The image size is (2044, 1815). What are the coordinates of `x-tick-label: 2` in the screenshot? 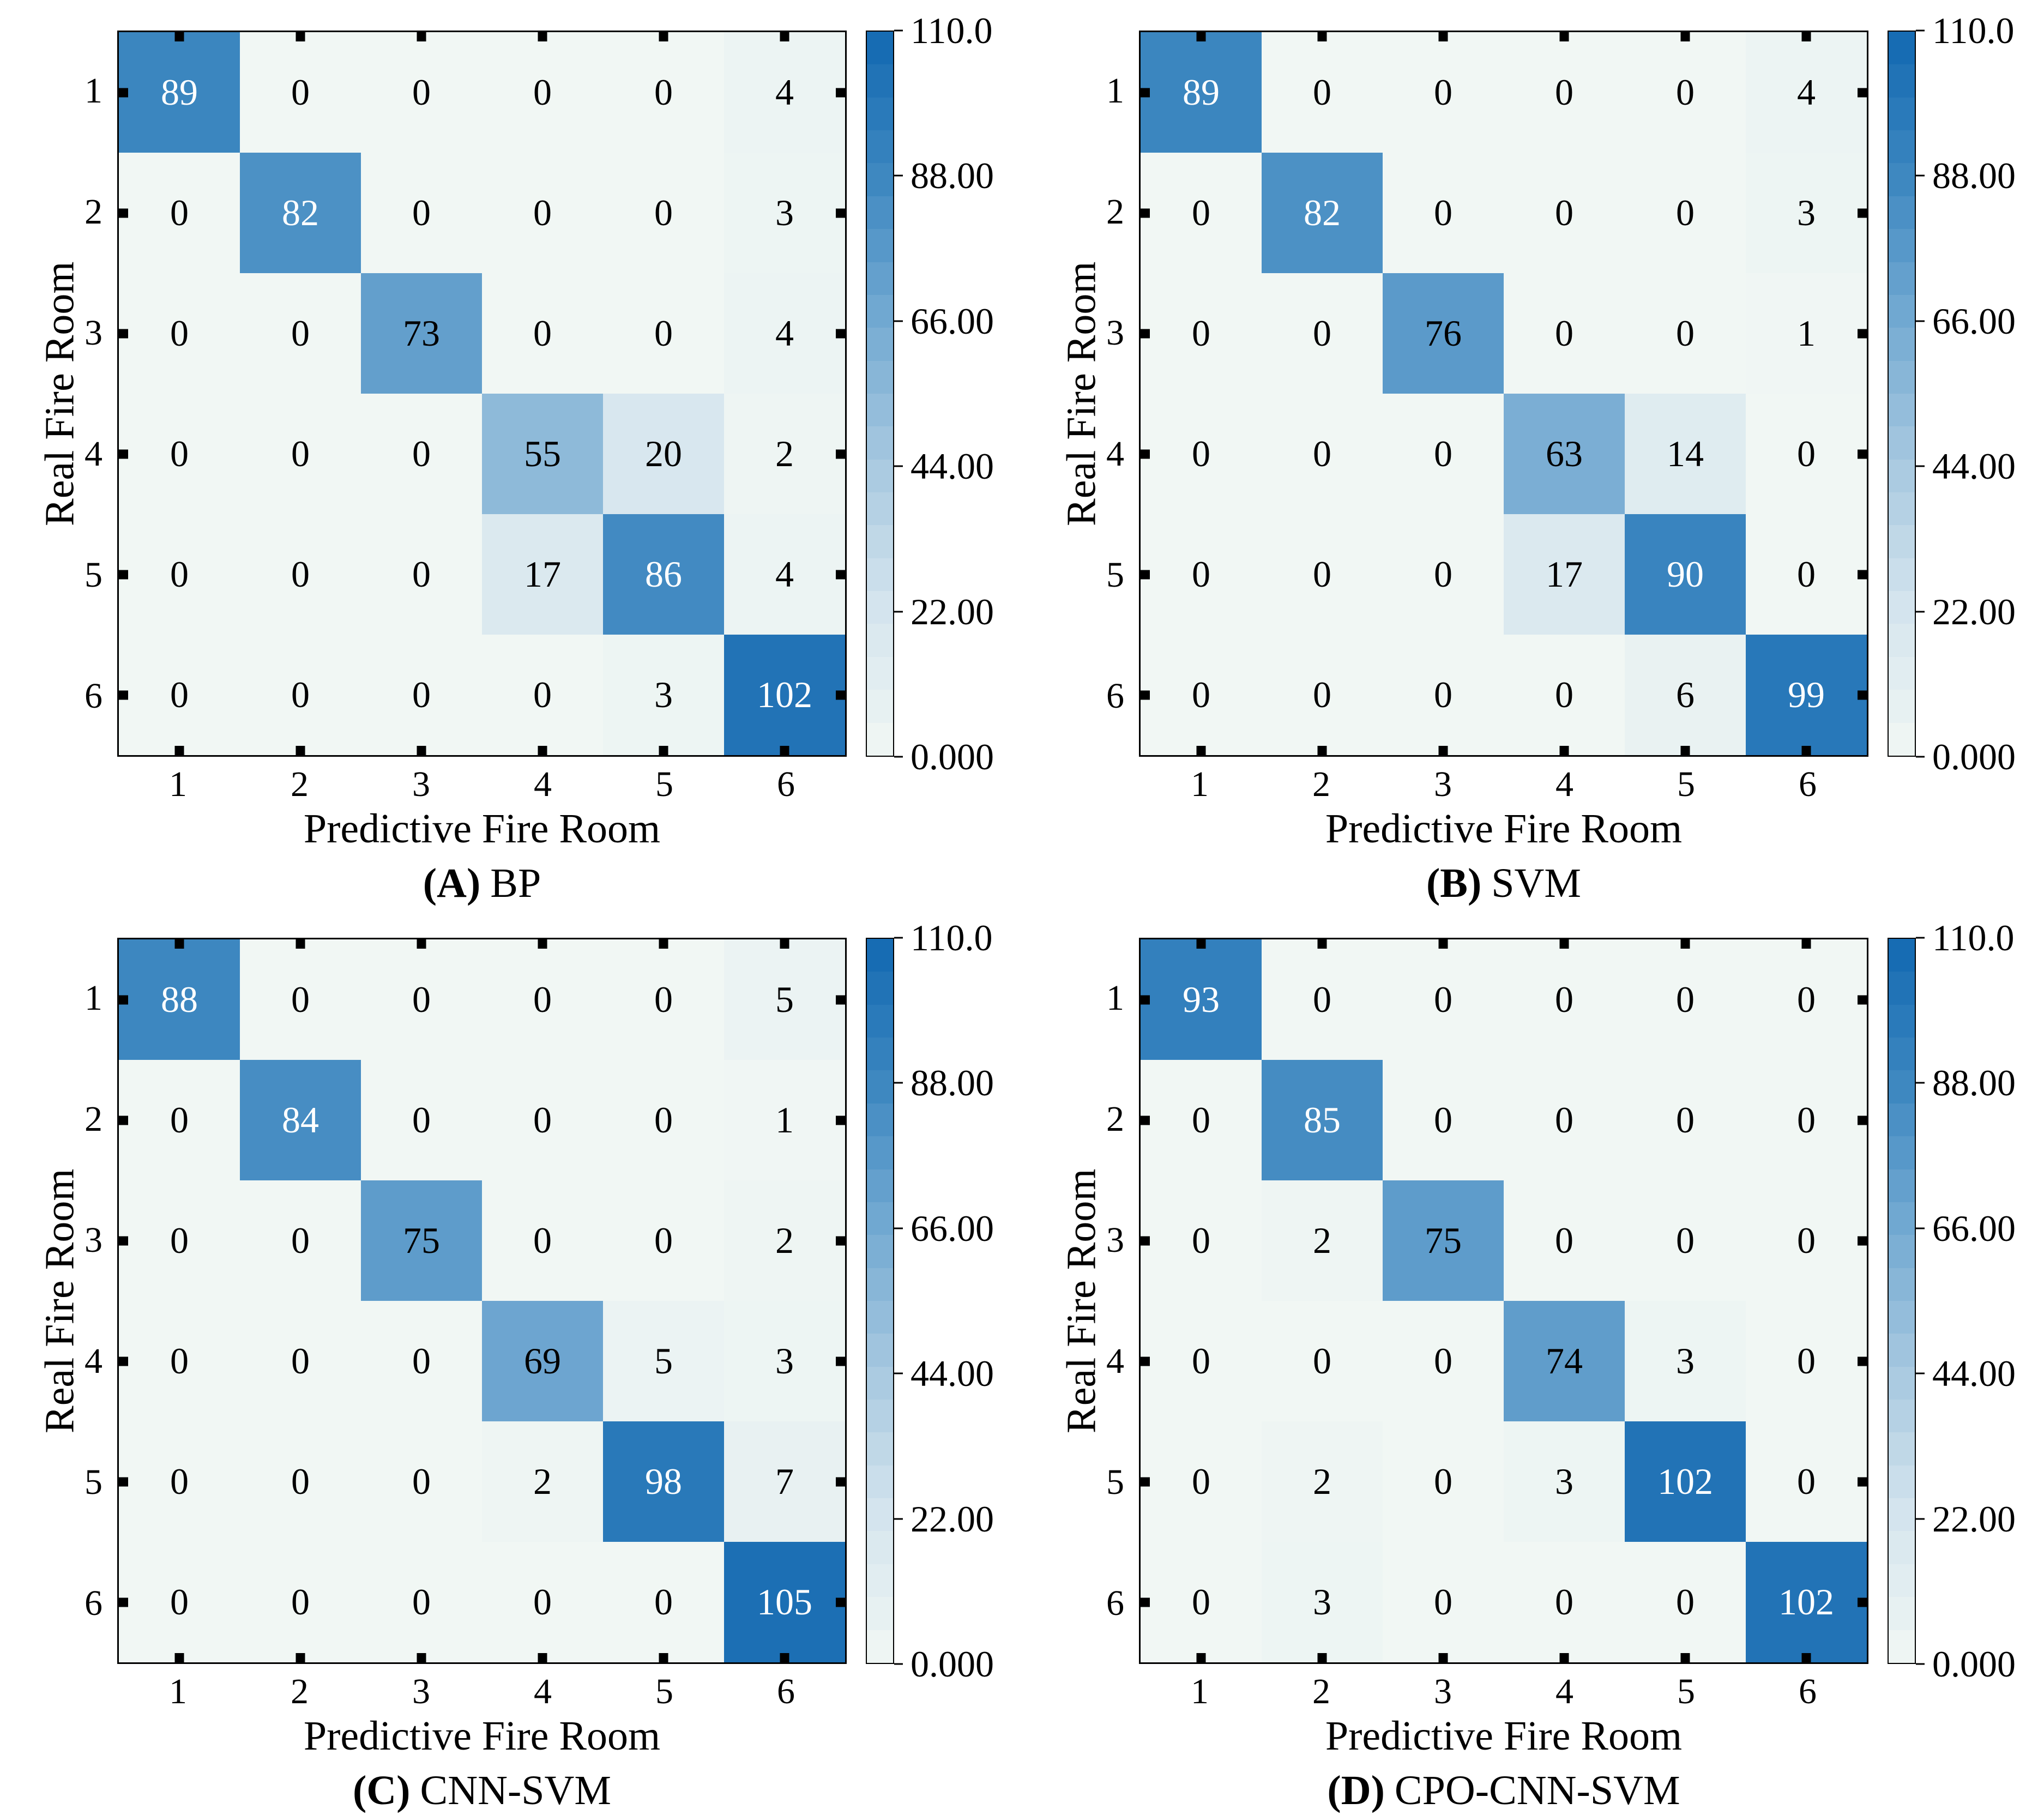 It's located at (300, 1691).